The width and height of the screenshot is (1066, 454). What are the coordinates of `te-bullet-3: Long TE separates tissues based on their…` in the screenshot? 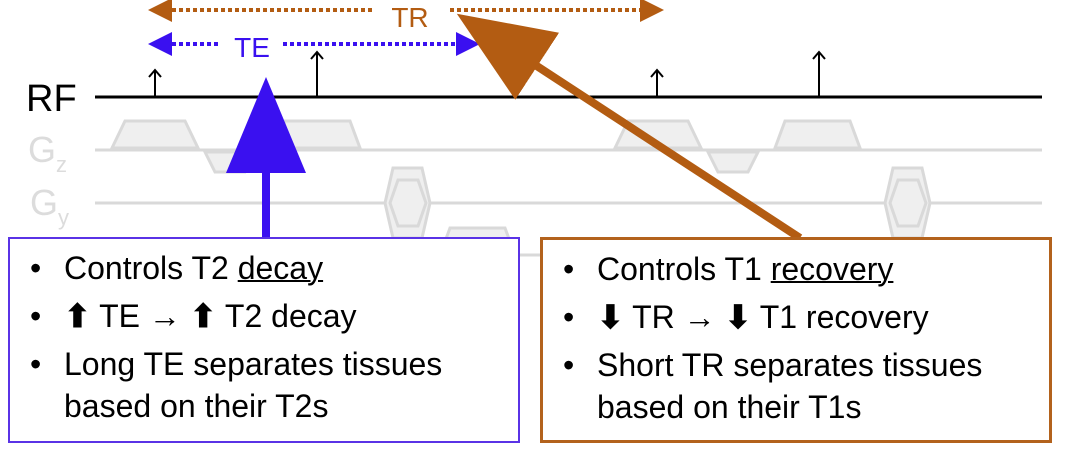 It's located at (273, 385).